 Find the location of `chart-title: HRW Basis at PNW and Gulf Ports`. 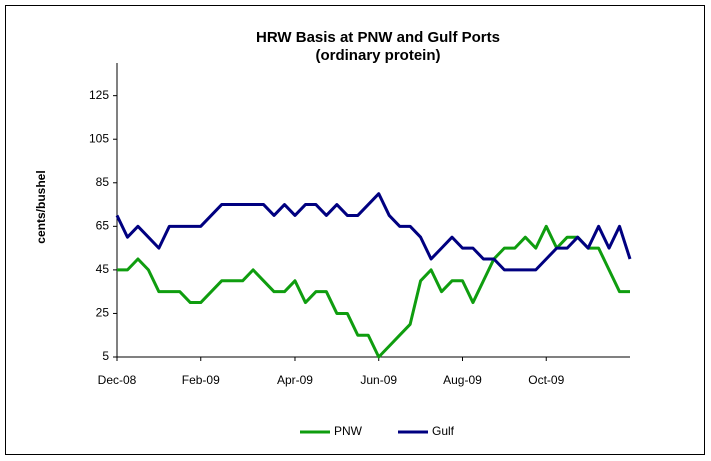

chart-title: HRW Basis at PNW and Gulf Ports is located at coordinates (378, 37).